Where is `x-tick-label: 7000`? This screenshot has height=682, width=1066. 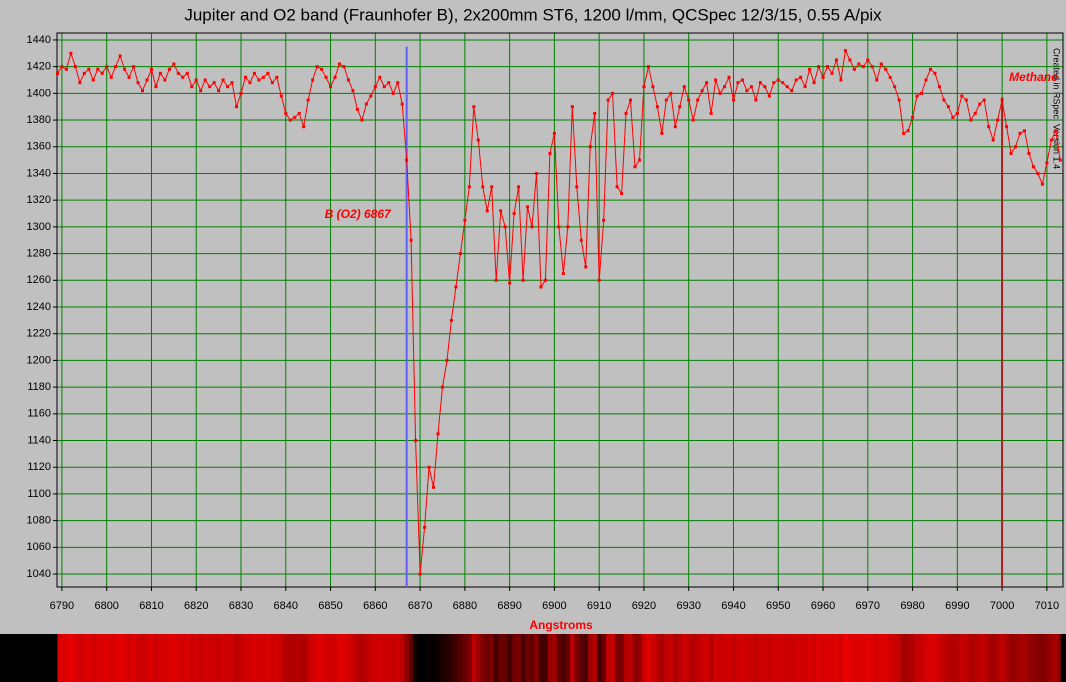
x-tick-label: 7000 is located at coordinates (1002, 606).